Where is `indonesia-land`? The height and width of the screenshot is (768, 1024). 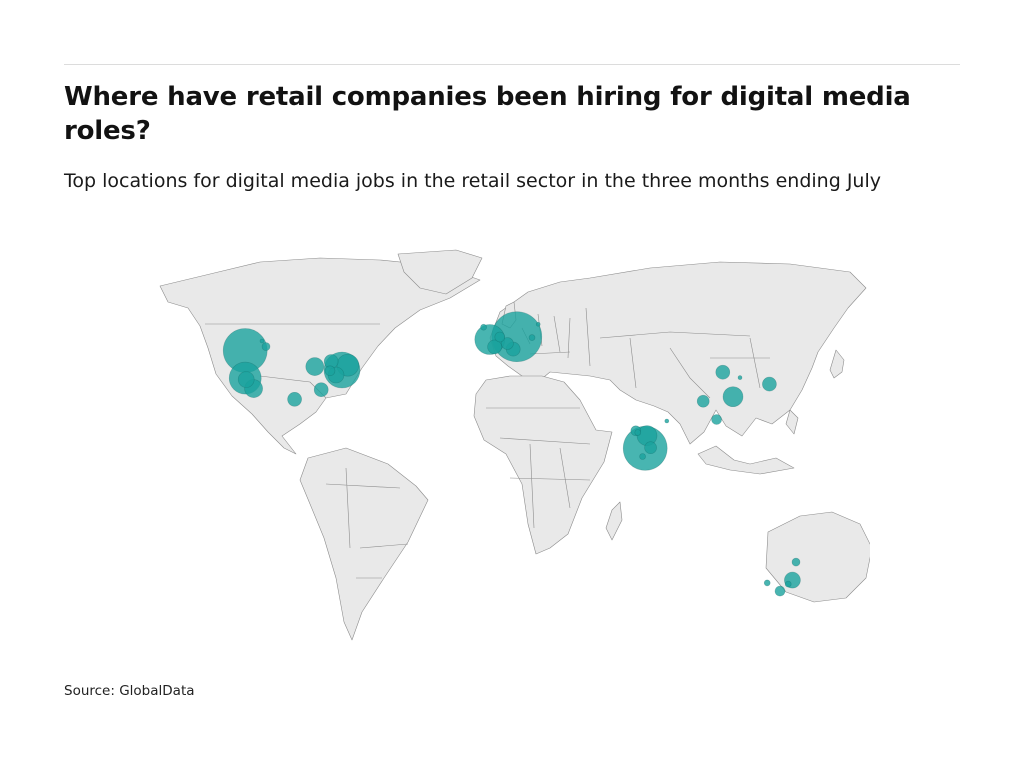
indonesia-land is located at coordinates (746, 460).